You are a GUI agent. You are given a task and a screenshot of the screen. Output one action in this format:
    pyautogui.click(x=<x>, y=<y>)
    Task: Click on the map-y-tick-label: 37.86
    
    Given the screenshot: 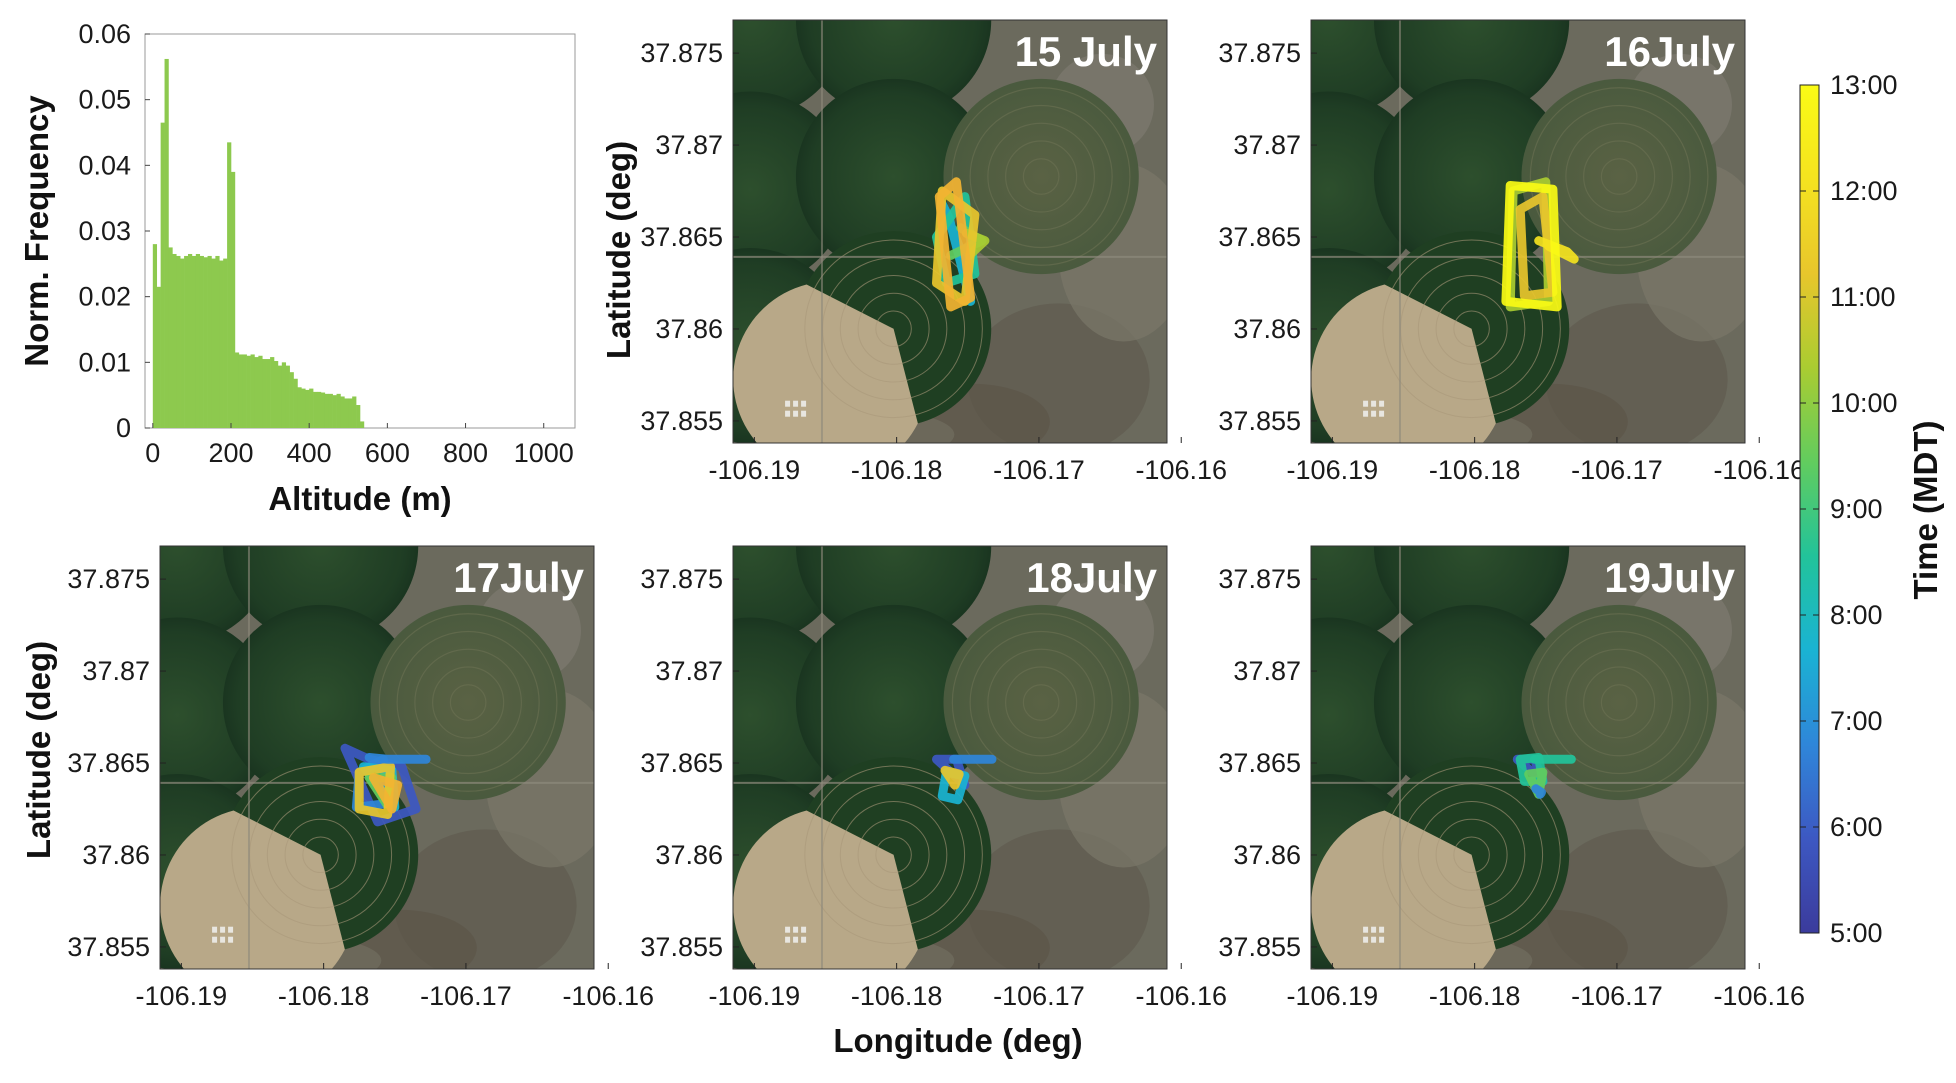 What is the action you would take?
    pyautogui.click(x=1267, y=855)
    